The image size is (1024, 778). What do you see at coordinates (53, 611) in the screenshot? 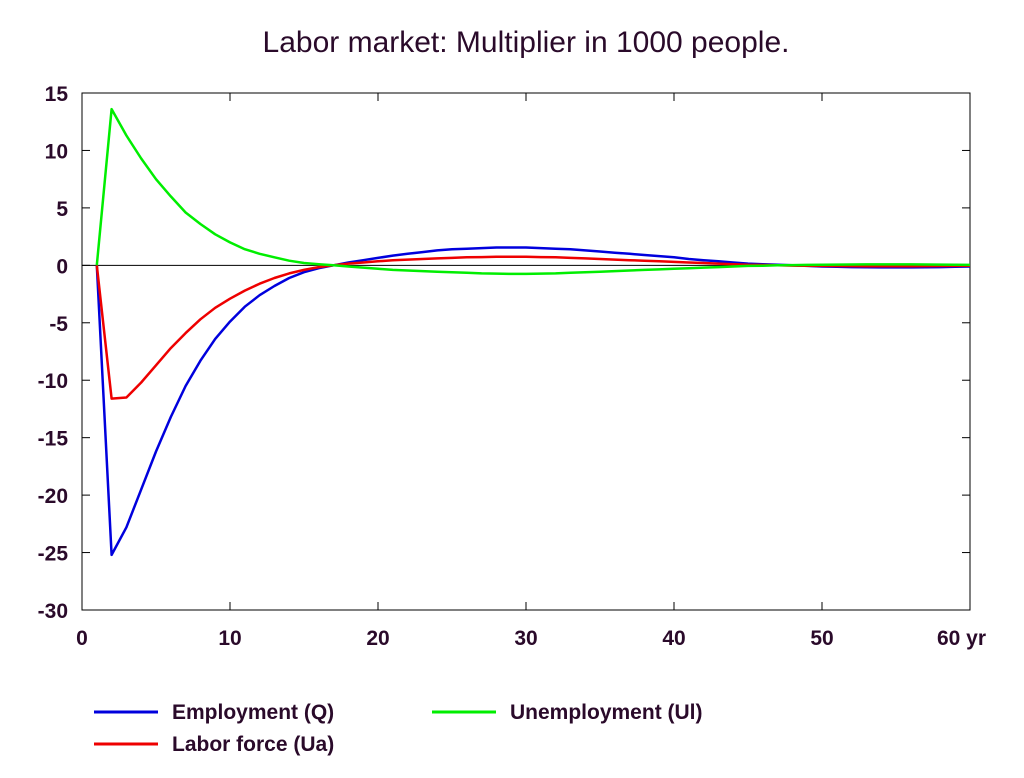
I see `y-tick-label: -30` at bounding box center [53, 611].